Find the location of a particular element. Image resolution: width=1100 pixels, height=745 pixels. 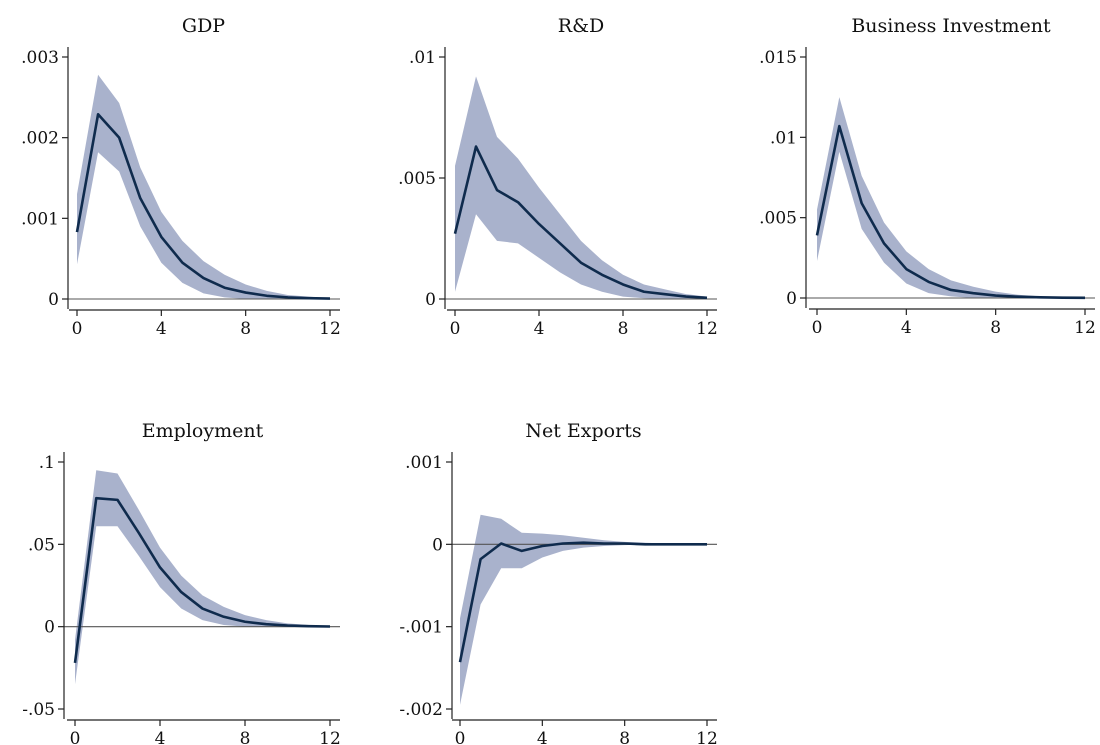

y-tick-label: -.05 is located at coordinates (38, 710).